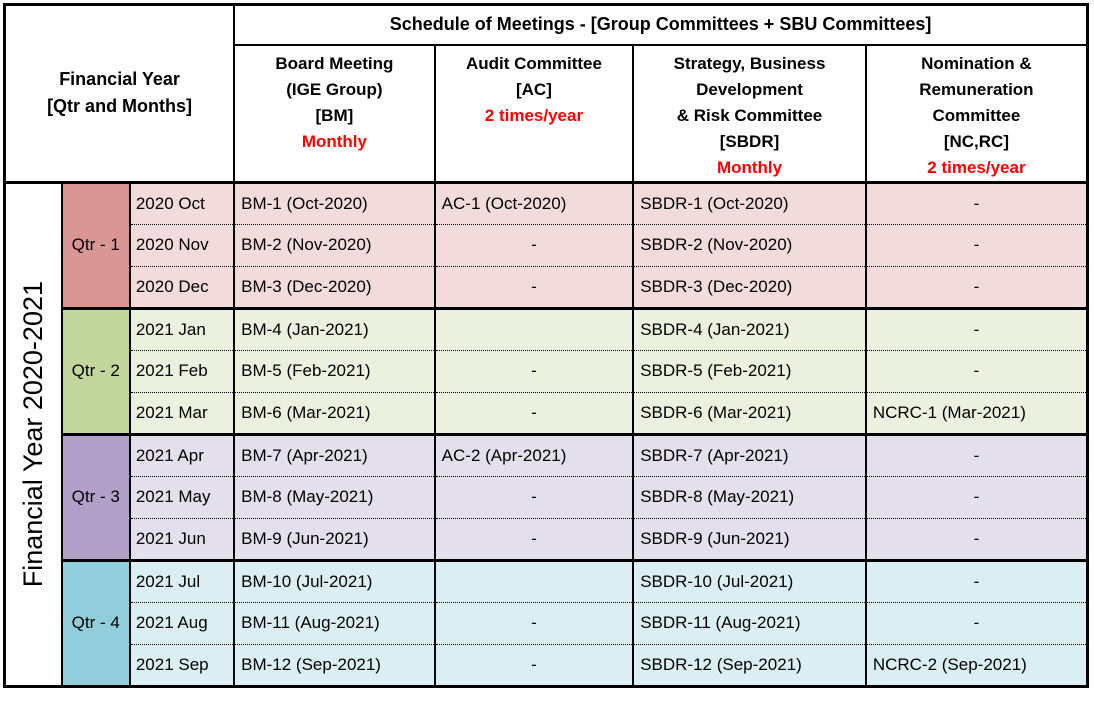 The width and height of the screenshot is (1094, 705). I want to click on header-line: Remuneration, so click(976, 89).